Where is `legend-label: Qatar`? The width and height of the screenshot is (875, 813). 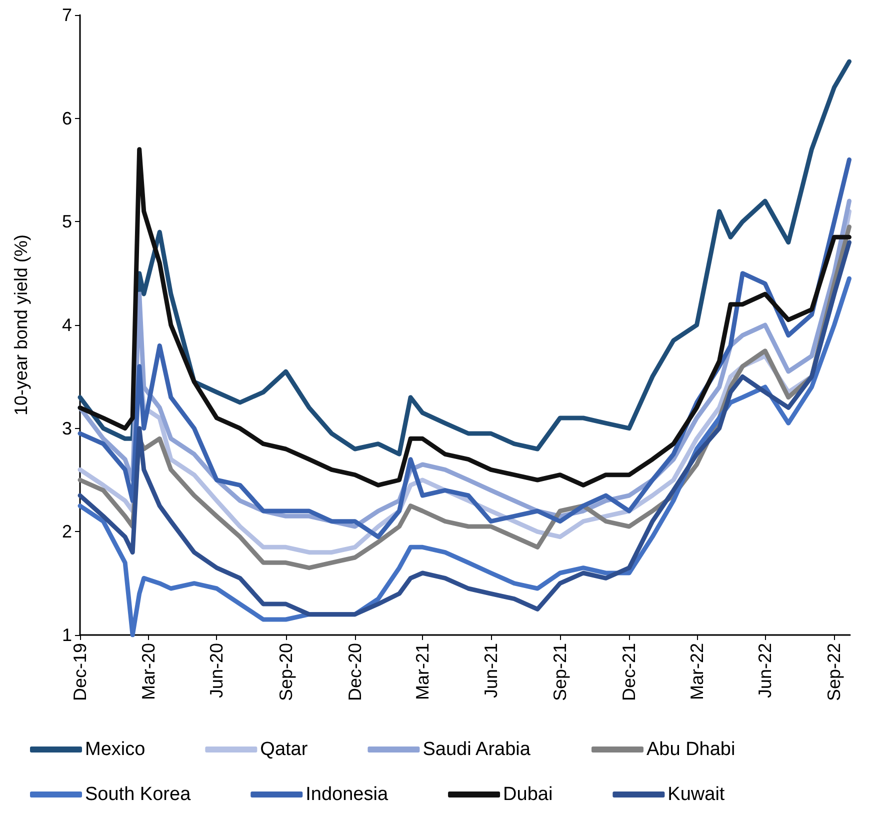 legend-label: Qatar is located at coordinates (284, 749).